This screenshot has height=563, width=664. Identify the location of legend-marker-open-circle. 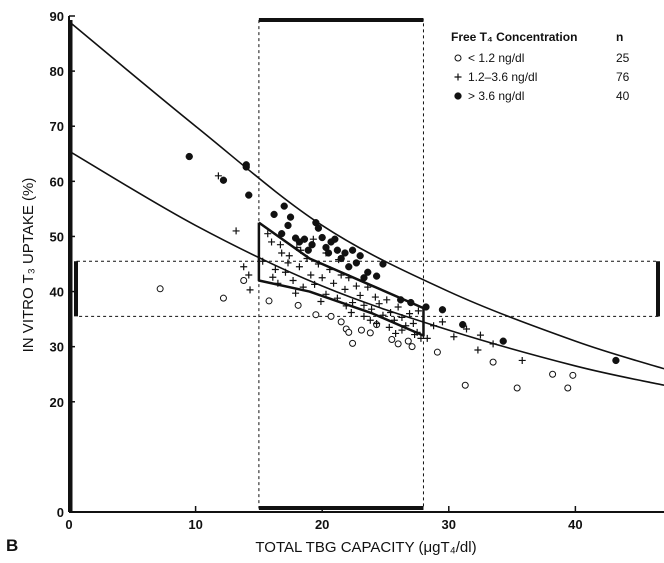
(458, 58).